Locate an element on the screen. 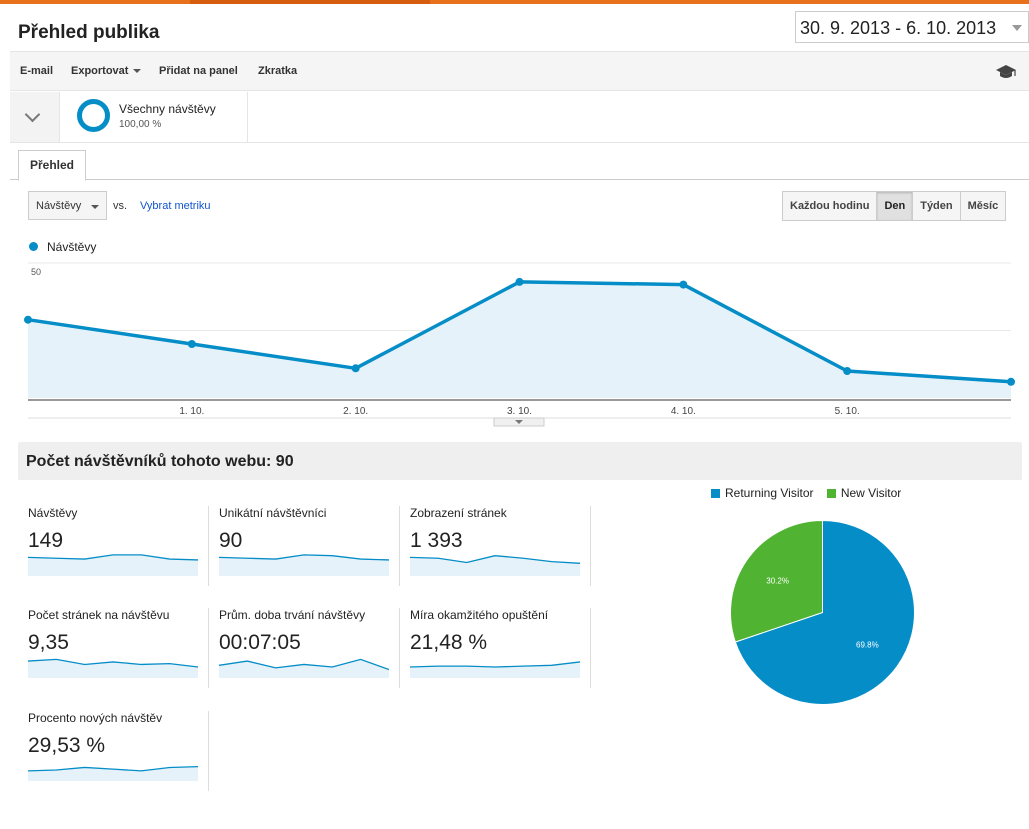 Image resolution: width=1029 pixels, height=829 pixels. segment-ring-icon is located at coordinates (93, 115).